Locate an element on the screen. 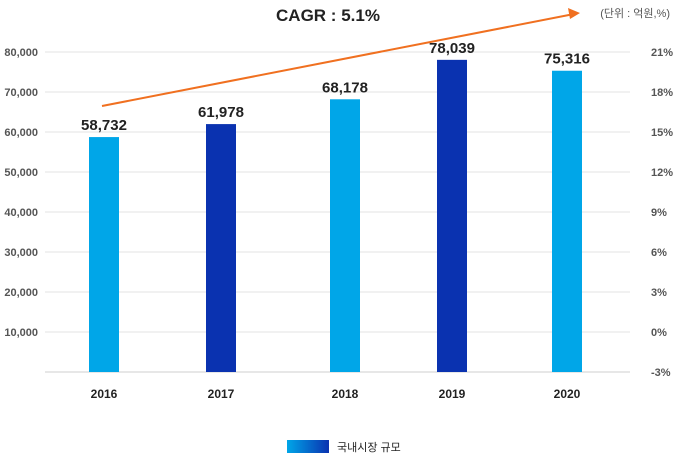 The image size is (677, 456). legend: 국내시장 규모 is located at coordinates (344, 447).